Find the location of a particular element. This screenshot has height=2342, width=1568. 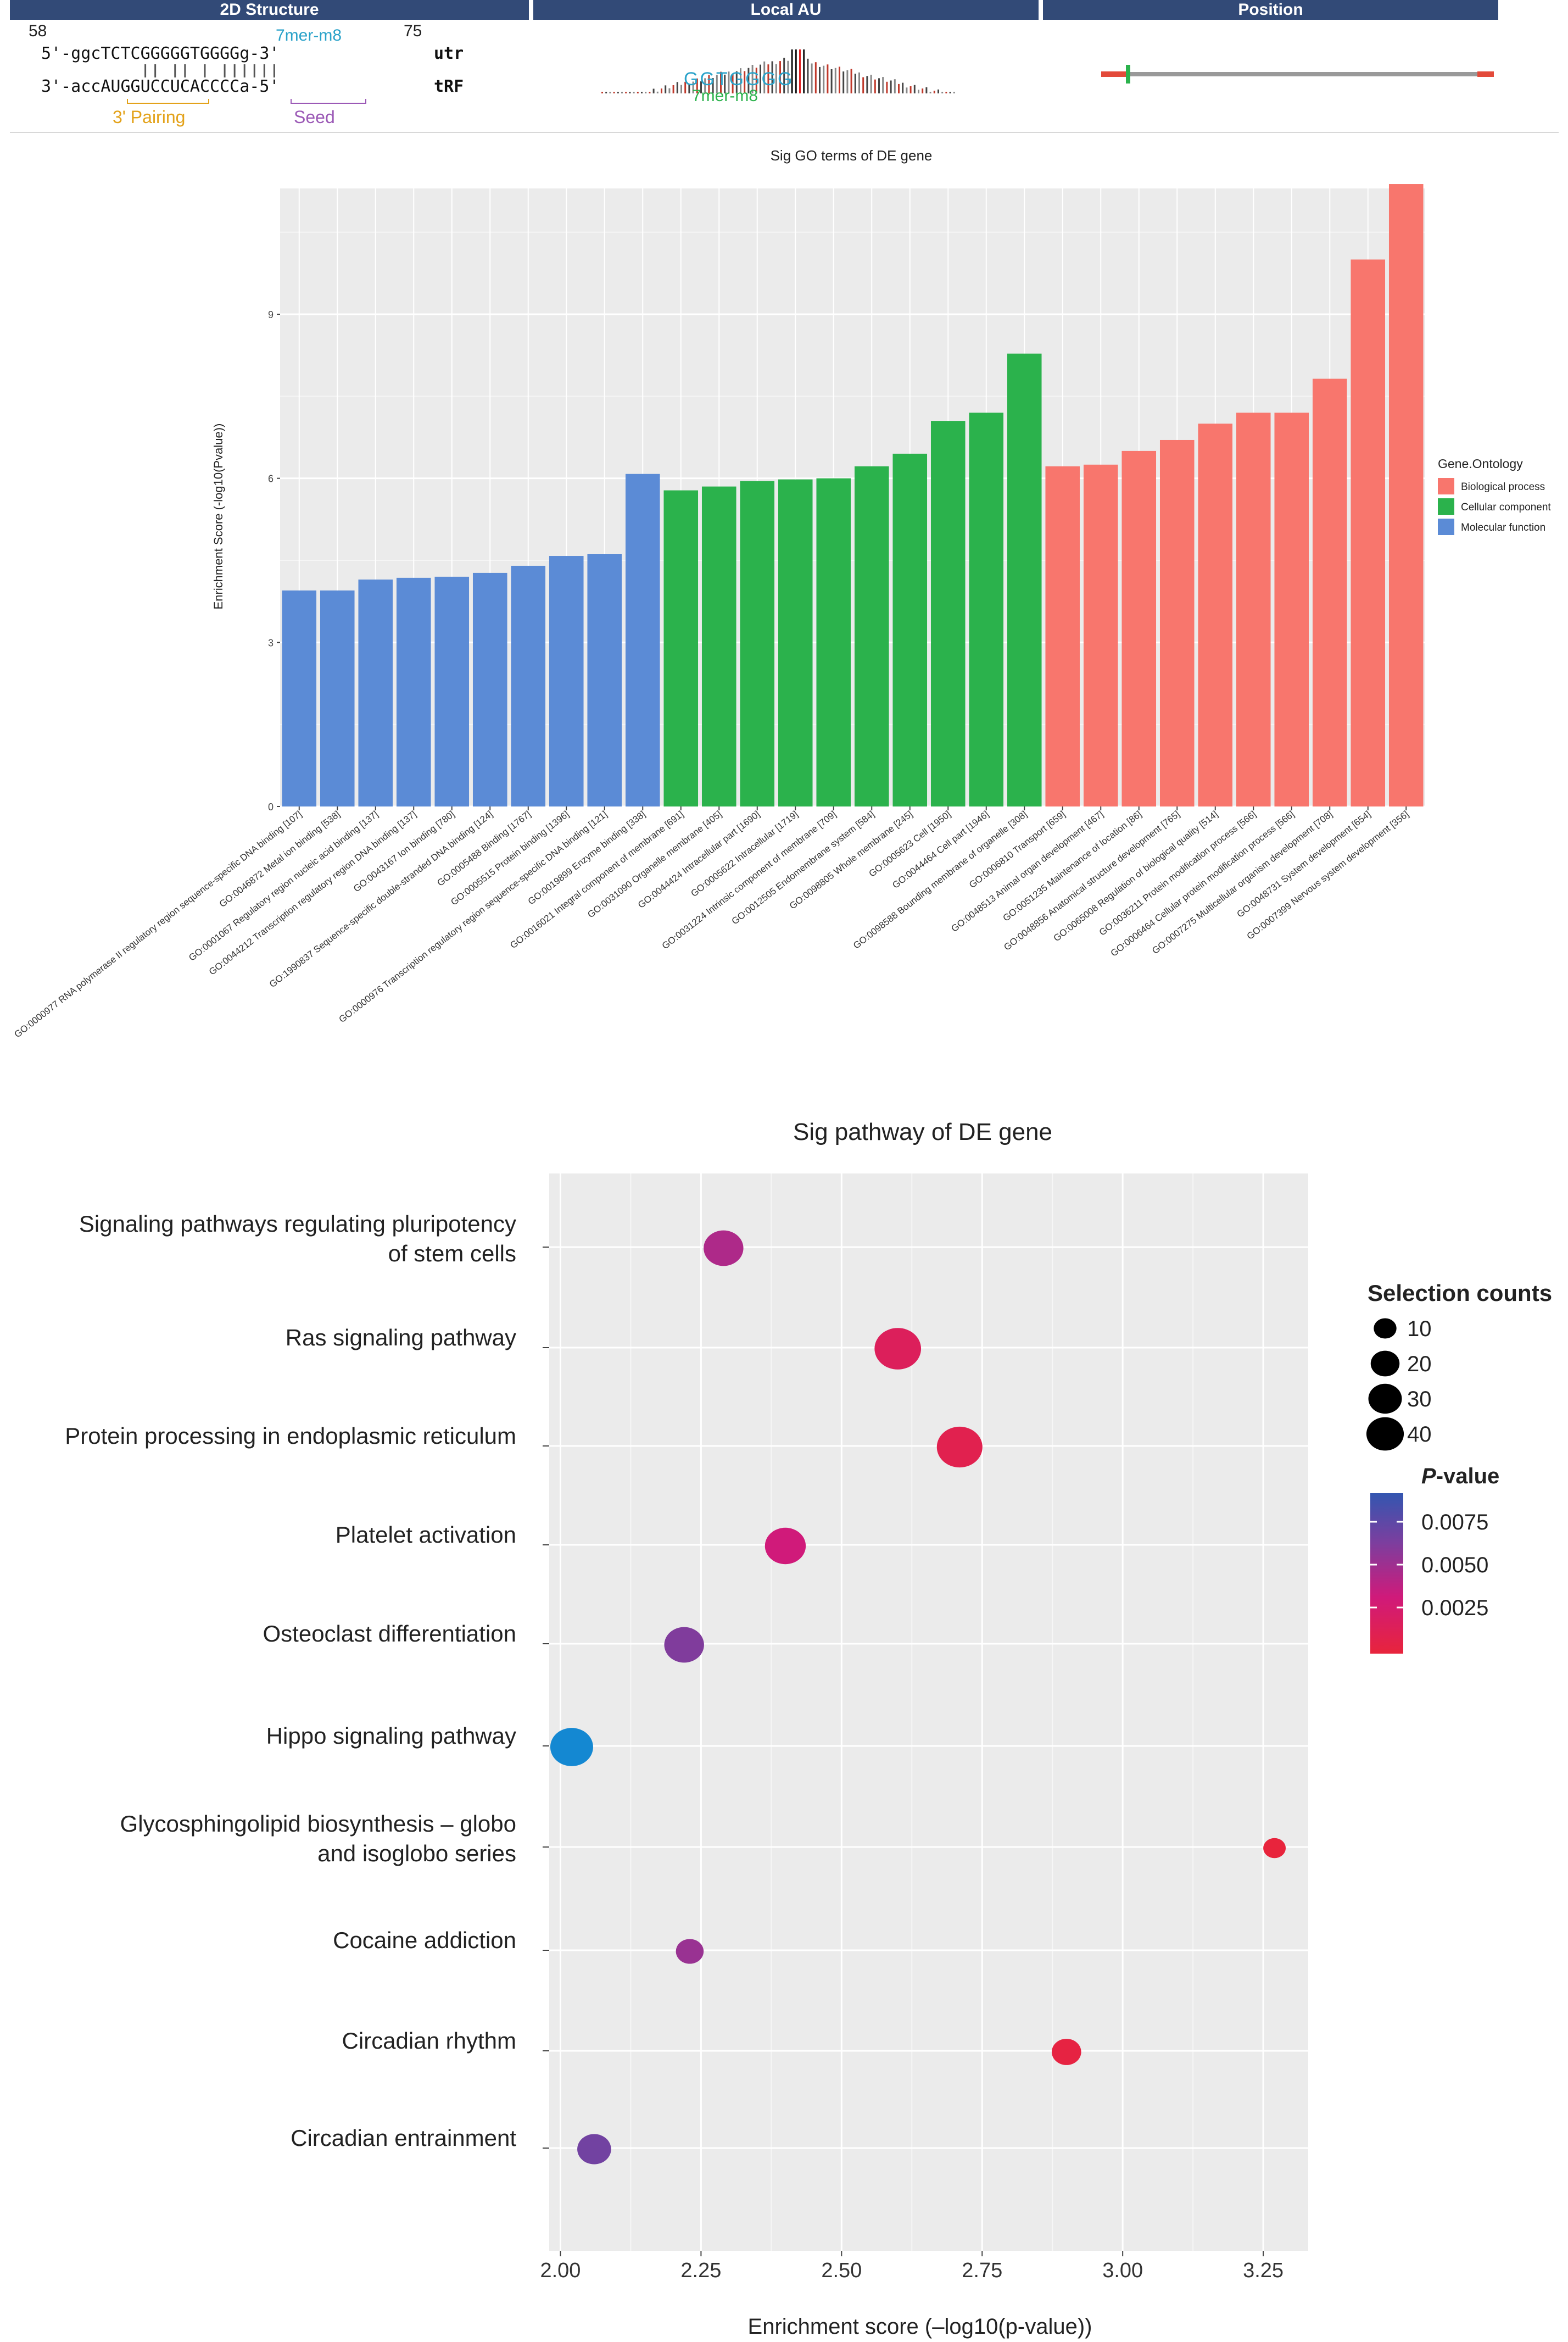

go-x-tick-label: GO:0051235 Maintenance of location [86] is located at coordinates (1072, 866).